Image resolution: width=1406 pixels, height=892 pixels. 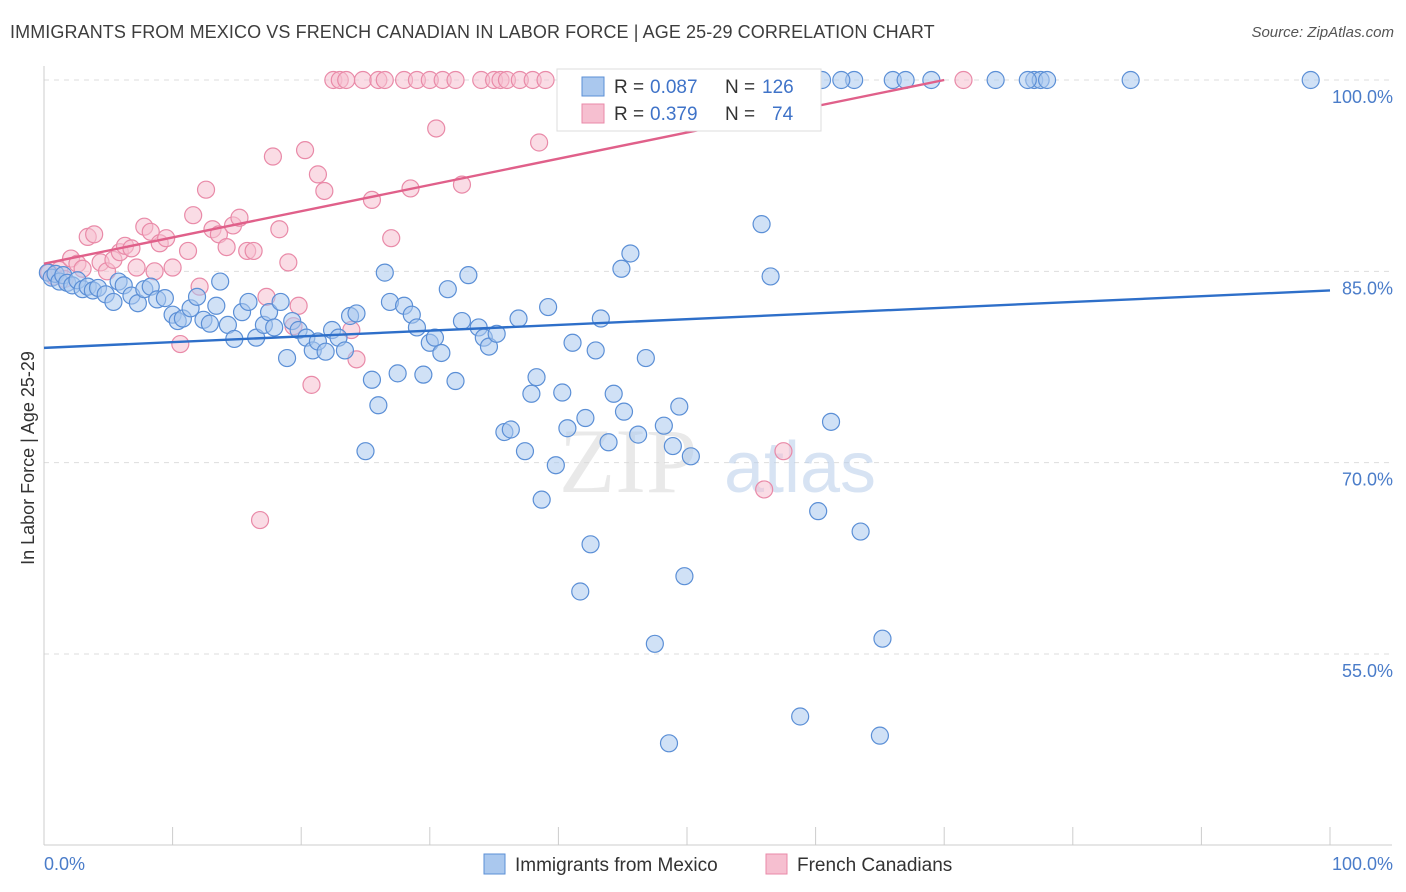 I want to click on source-label: Source: ZipAtlas.com, so click(x=1322, y=32).